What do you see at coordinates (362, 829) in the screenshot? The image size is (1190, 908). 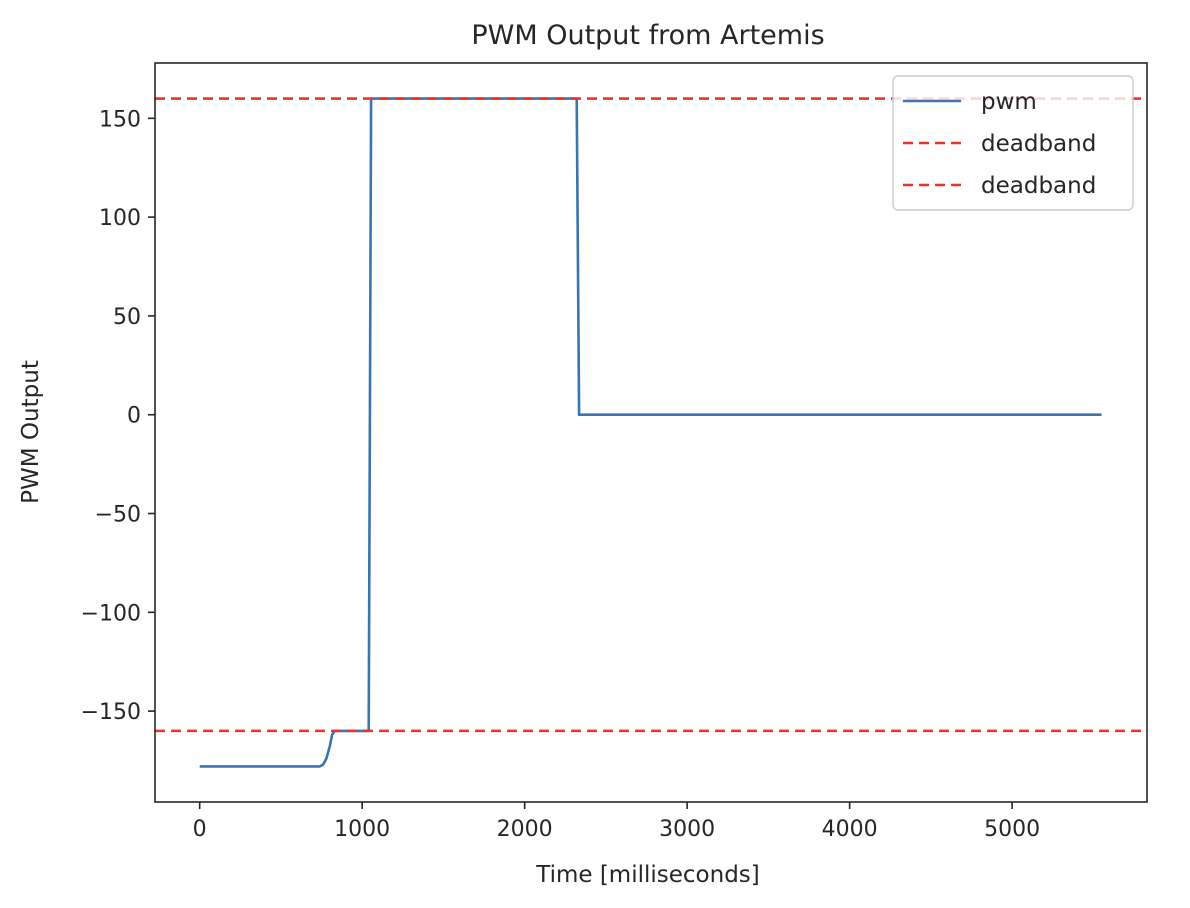 I see `x-tick-label: 1000` at bounding box center [362, 829].